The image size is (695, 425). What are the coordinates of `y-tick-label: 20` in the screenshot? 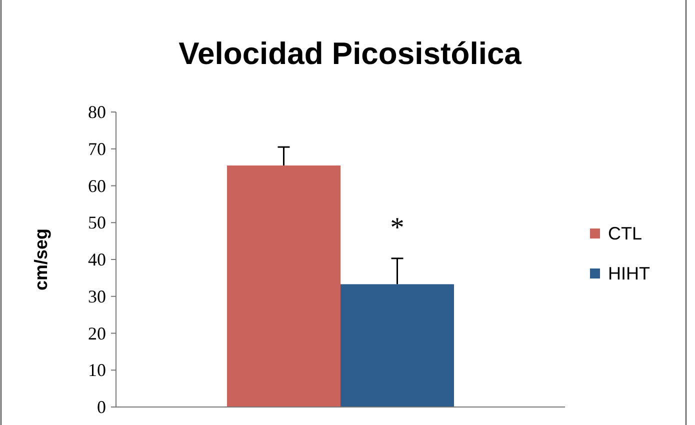 It's located at (97, 333).